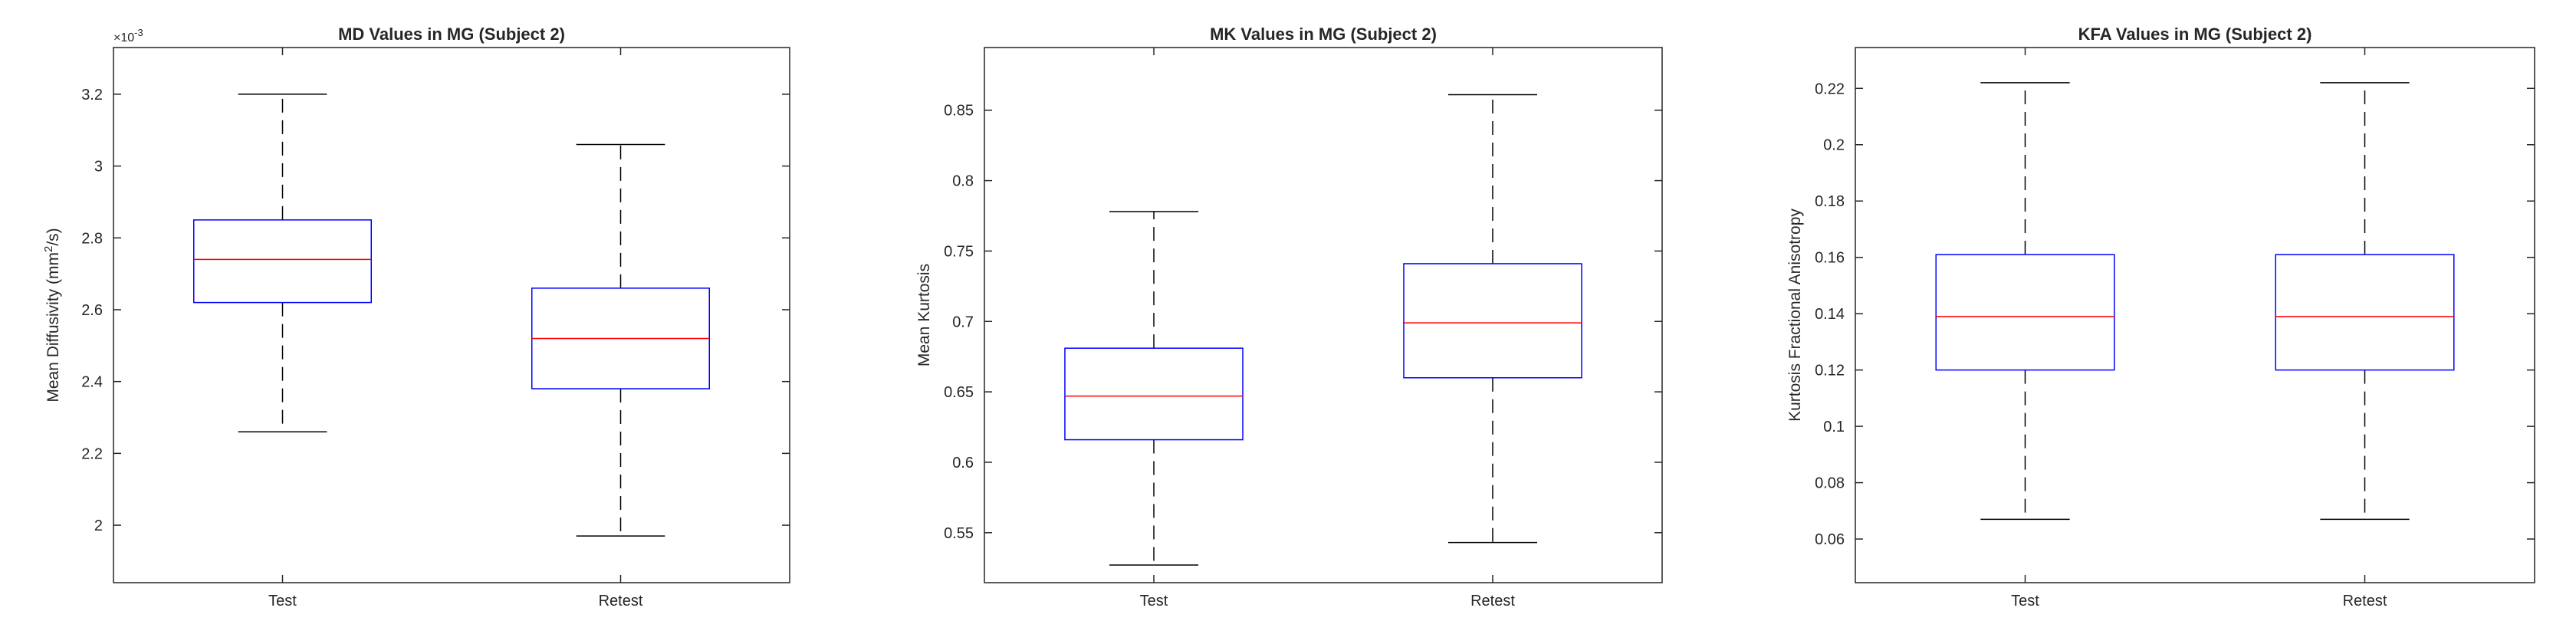  What do you see at coordinates (963, 464) in the screenshot?
I see `y-tick-label: 0.6` at bounding box center [963, 464].